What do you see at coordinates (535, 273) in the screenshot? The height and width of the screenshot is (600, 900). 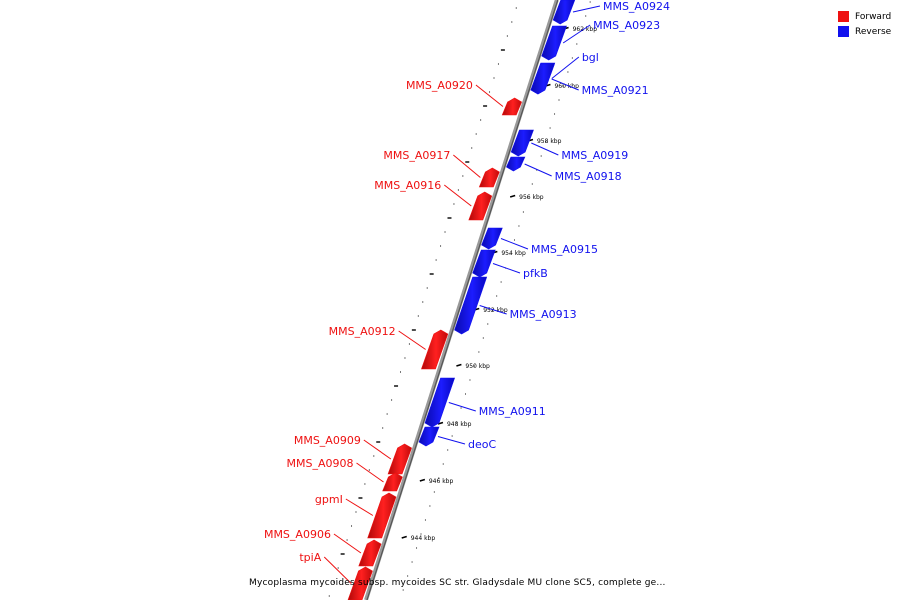 I see `gene-label: pfkB` at bounding box center [535, 273].